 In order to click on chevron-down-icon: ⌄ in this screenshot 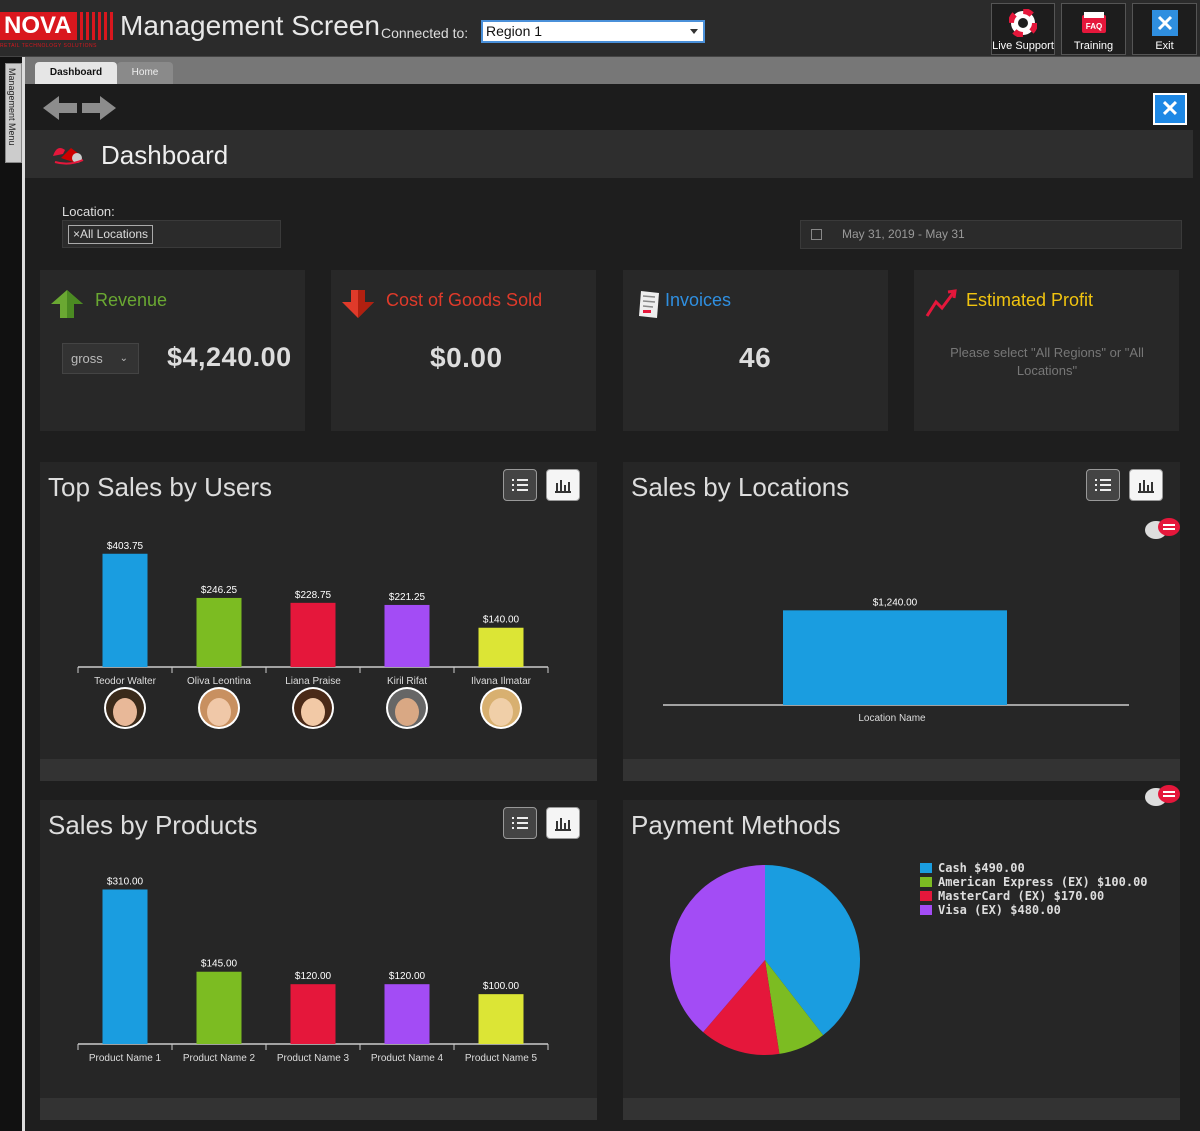, I will do `click(123, 358)`.